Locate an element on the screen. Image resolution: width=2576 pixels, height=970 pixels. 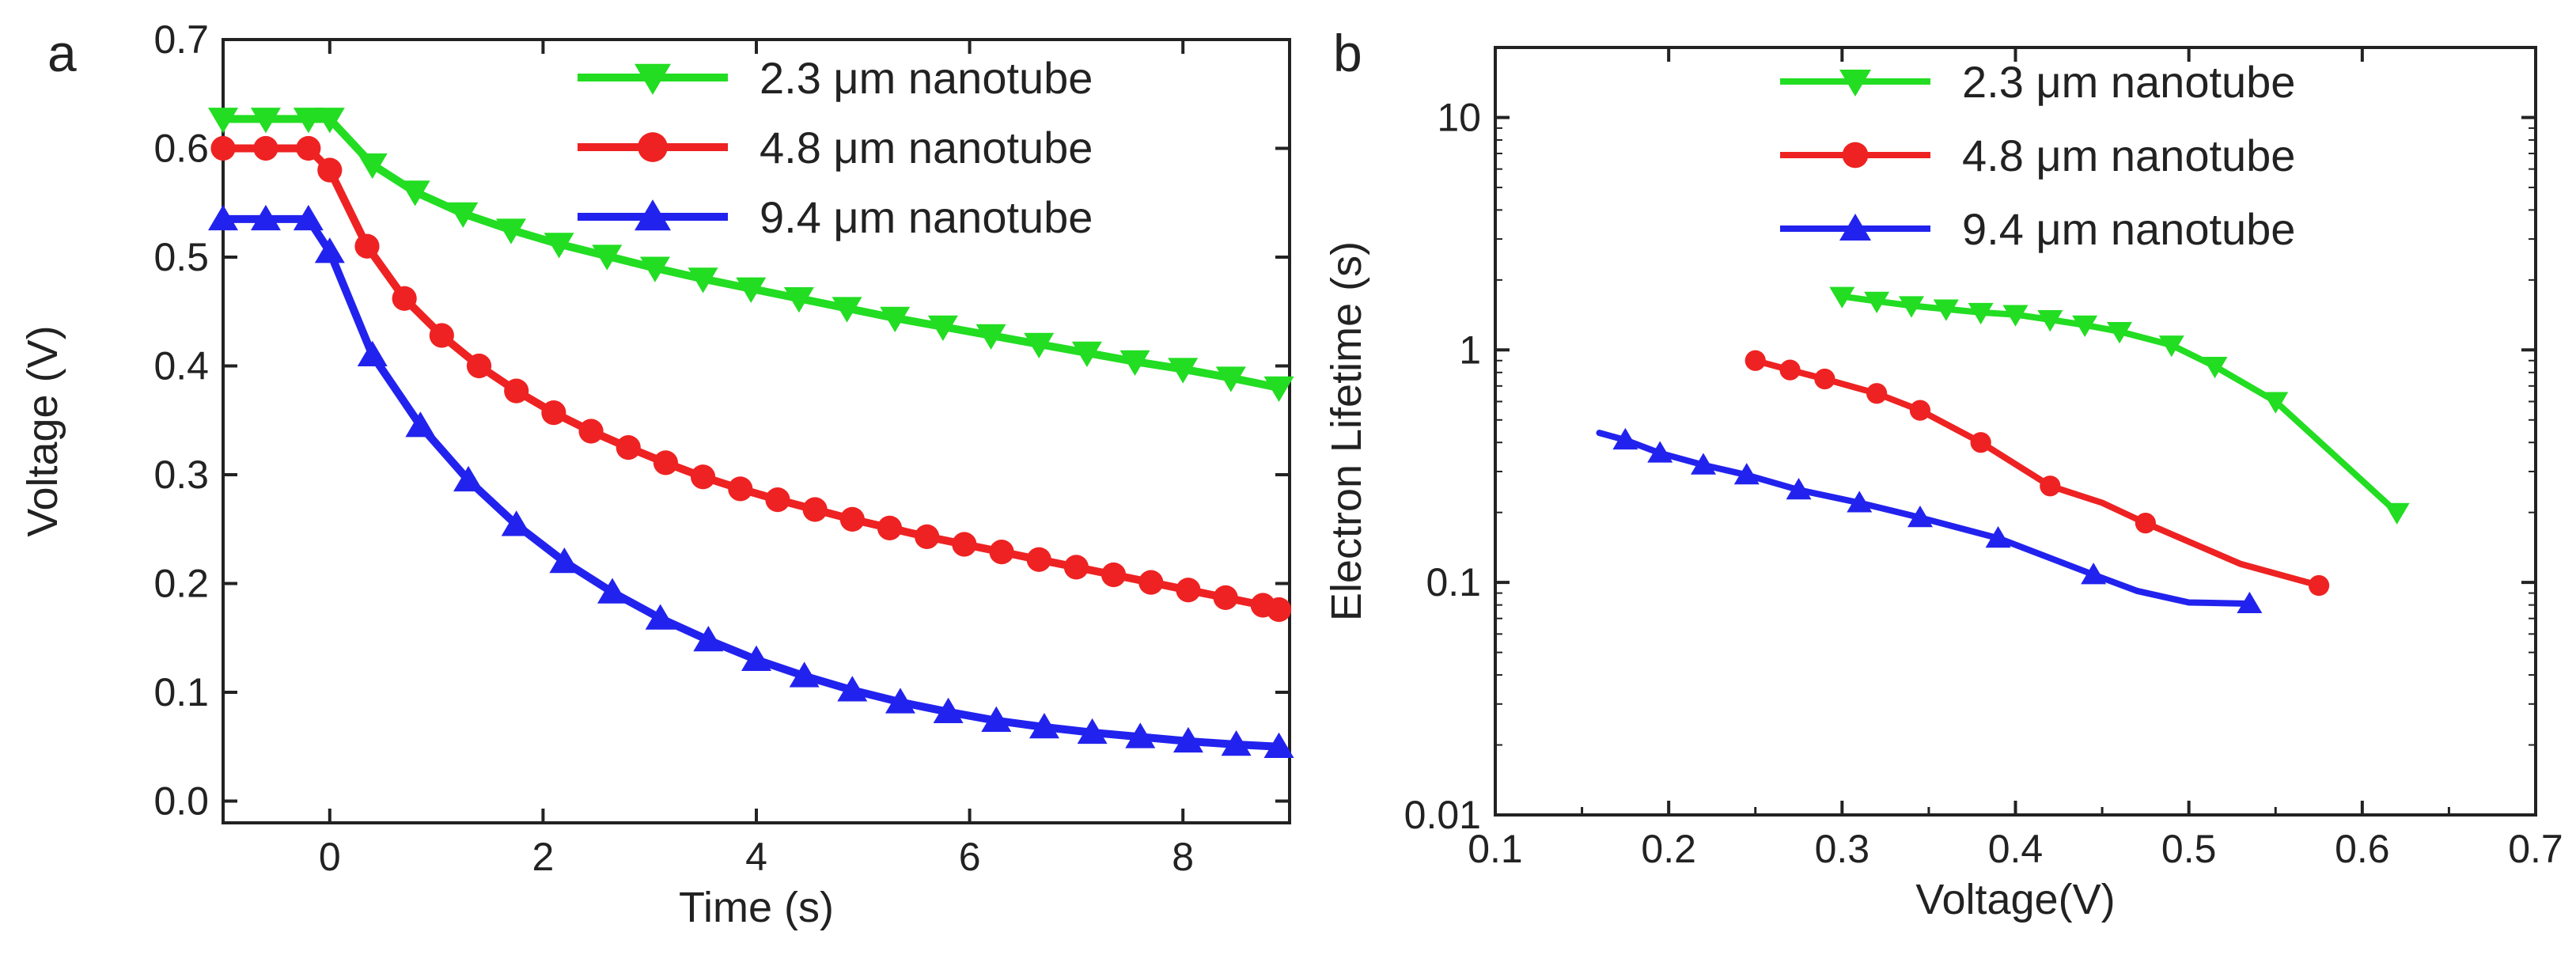
x-tick-label: 8 is located at coordinates (1183, 857).